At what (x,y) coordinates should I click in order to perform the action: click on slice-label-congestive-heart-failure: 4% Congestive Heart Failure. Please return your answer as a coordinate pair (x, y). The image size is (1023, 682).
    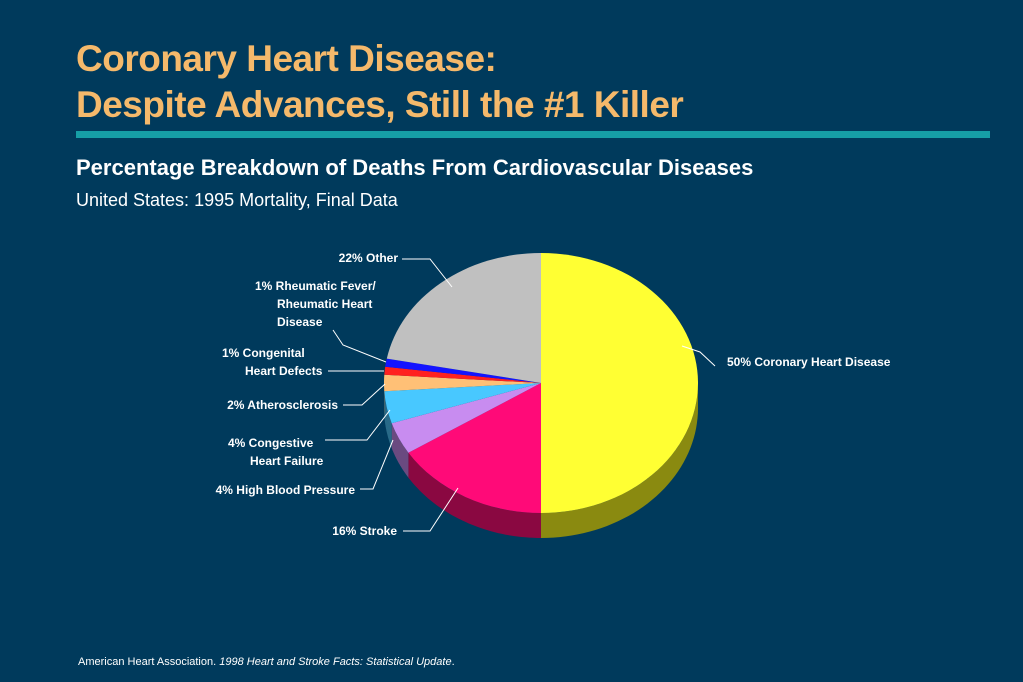
    Looking at the image, I should click on (276, 452).